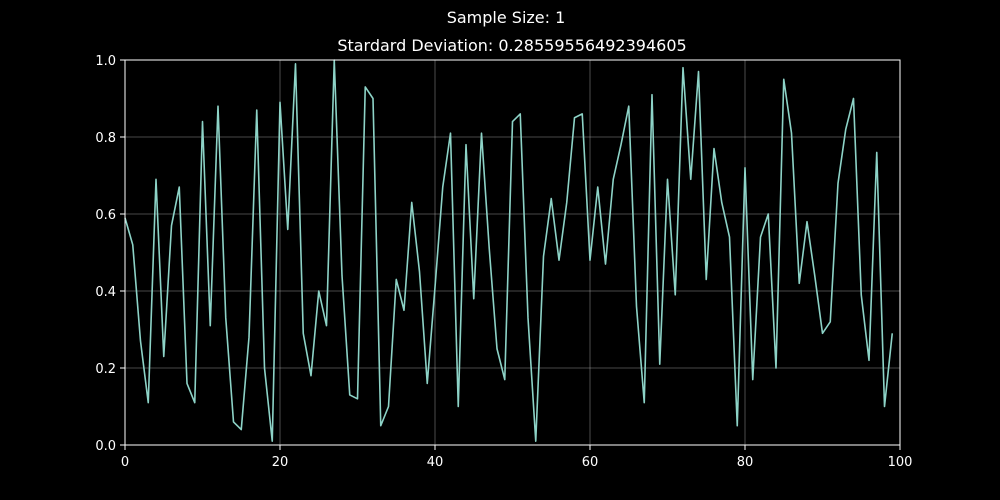 Image resolution: width=1000 pixels, height=500 pixels. What do you see at coordinates (105, 292) in the screenshot?
I see `y-tick-label: 0.4` at bounding box center [105, 292].